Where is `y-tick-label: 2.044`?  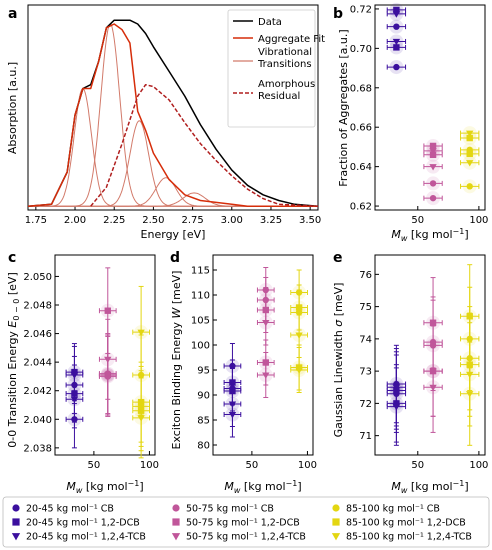 y-tick-label: 2.044 is located at coordinates (37, 363).